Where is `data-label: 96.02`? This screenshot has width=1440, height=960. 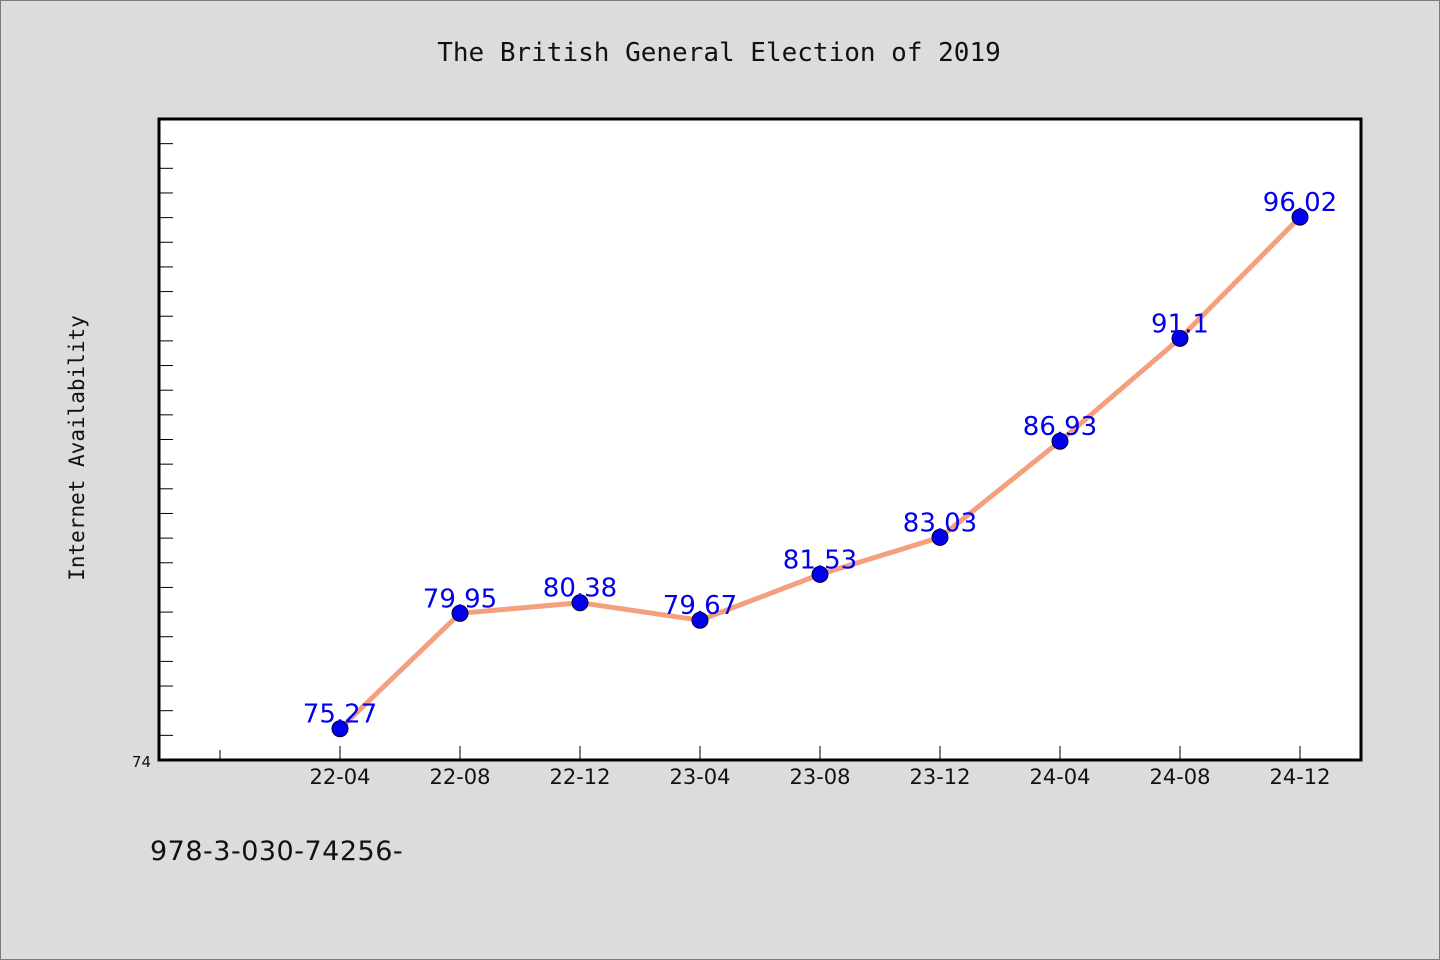 data-label: 96.02 is located at coordinates (1300, 203).